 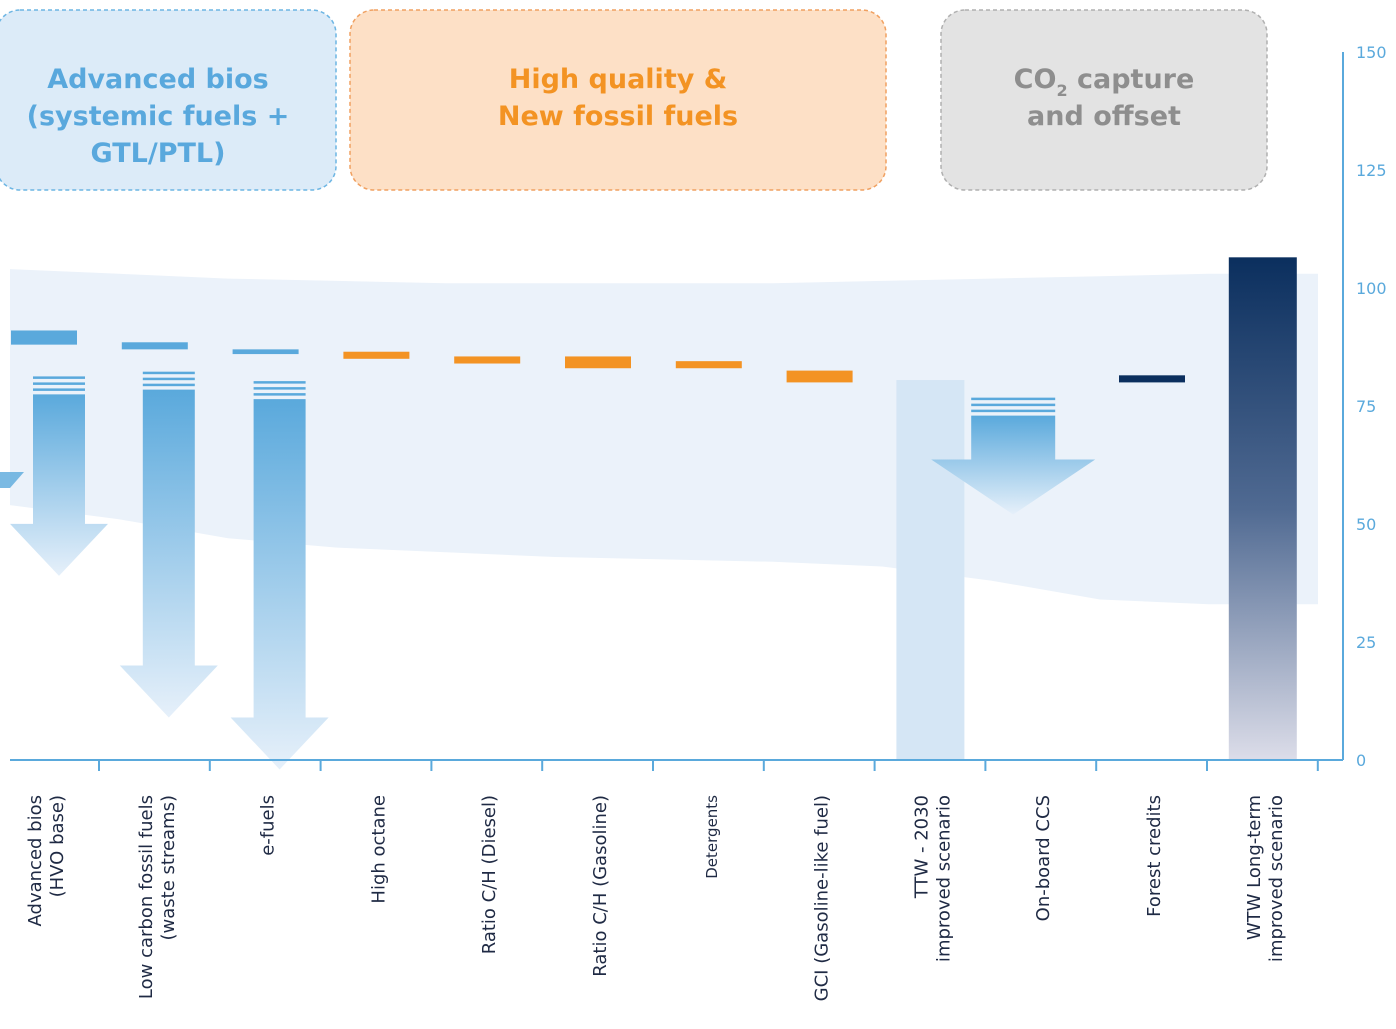 I want to click on group-box-blue: Advanced bios (systemic fuels + GTL/PTL), so click(x=168, y=100).